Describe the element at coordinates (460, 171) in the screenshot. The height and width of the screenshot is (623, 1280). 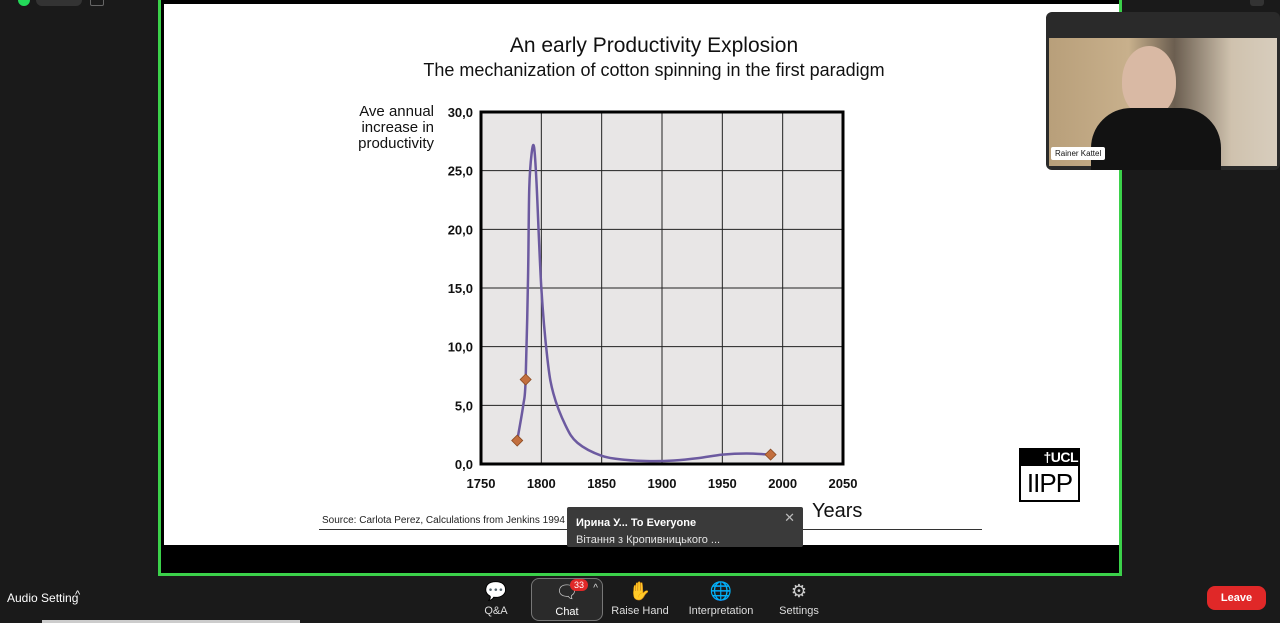
I see `y-tick-label: 25,0` at that location.